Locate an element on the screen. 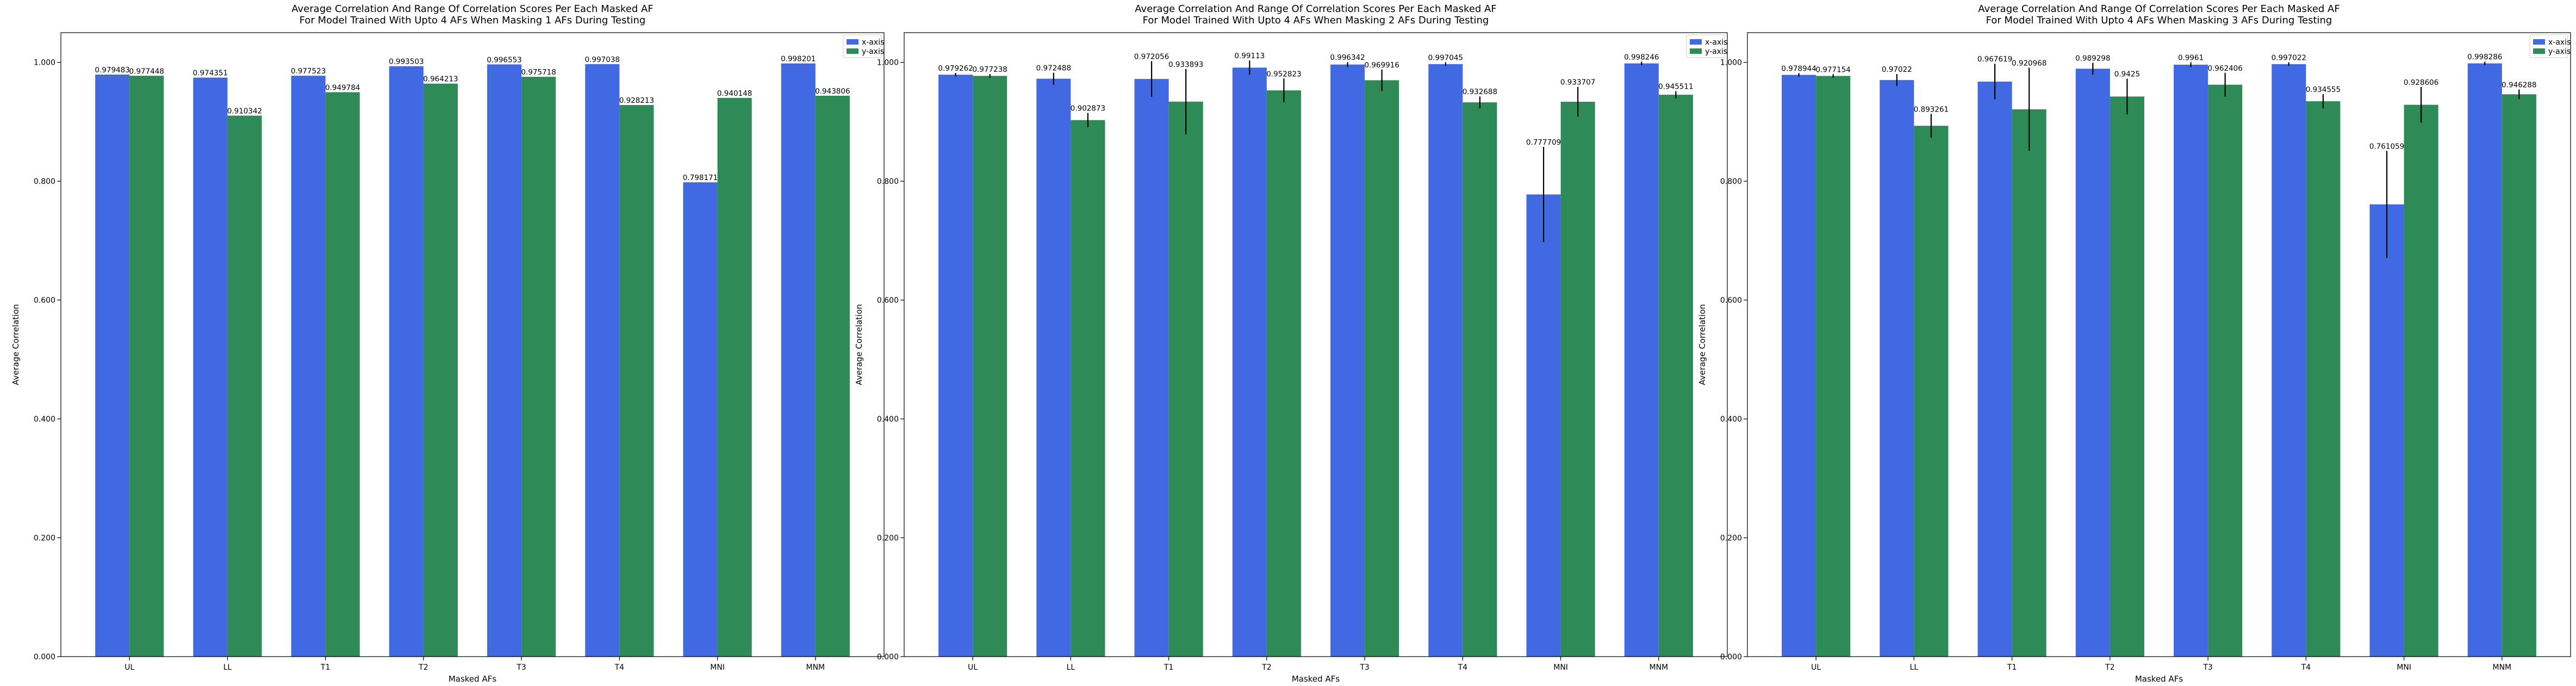  bar-y-axis-T1 is located at coordinates (1185, 379).